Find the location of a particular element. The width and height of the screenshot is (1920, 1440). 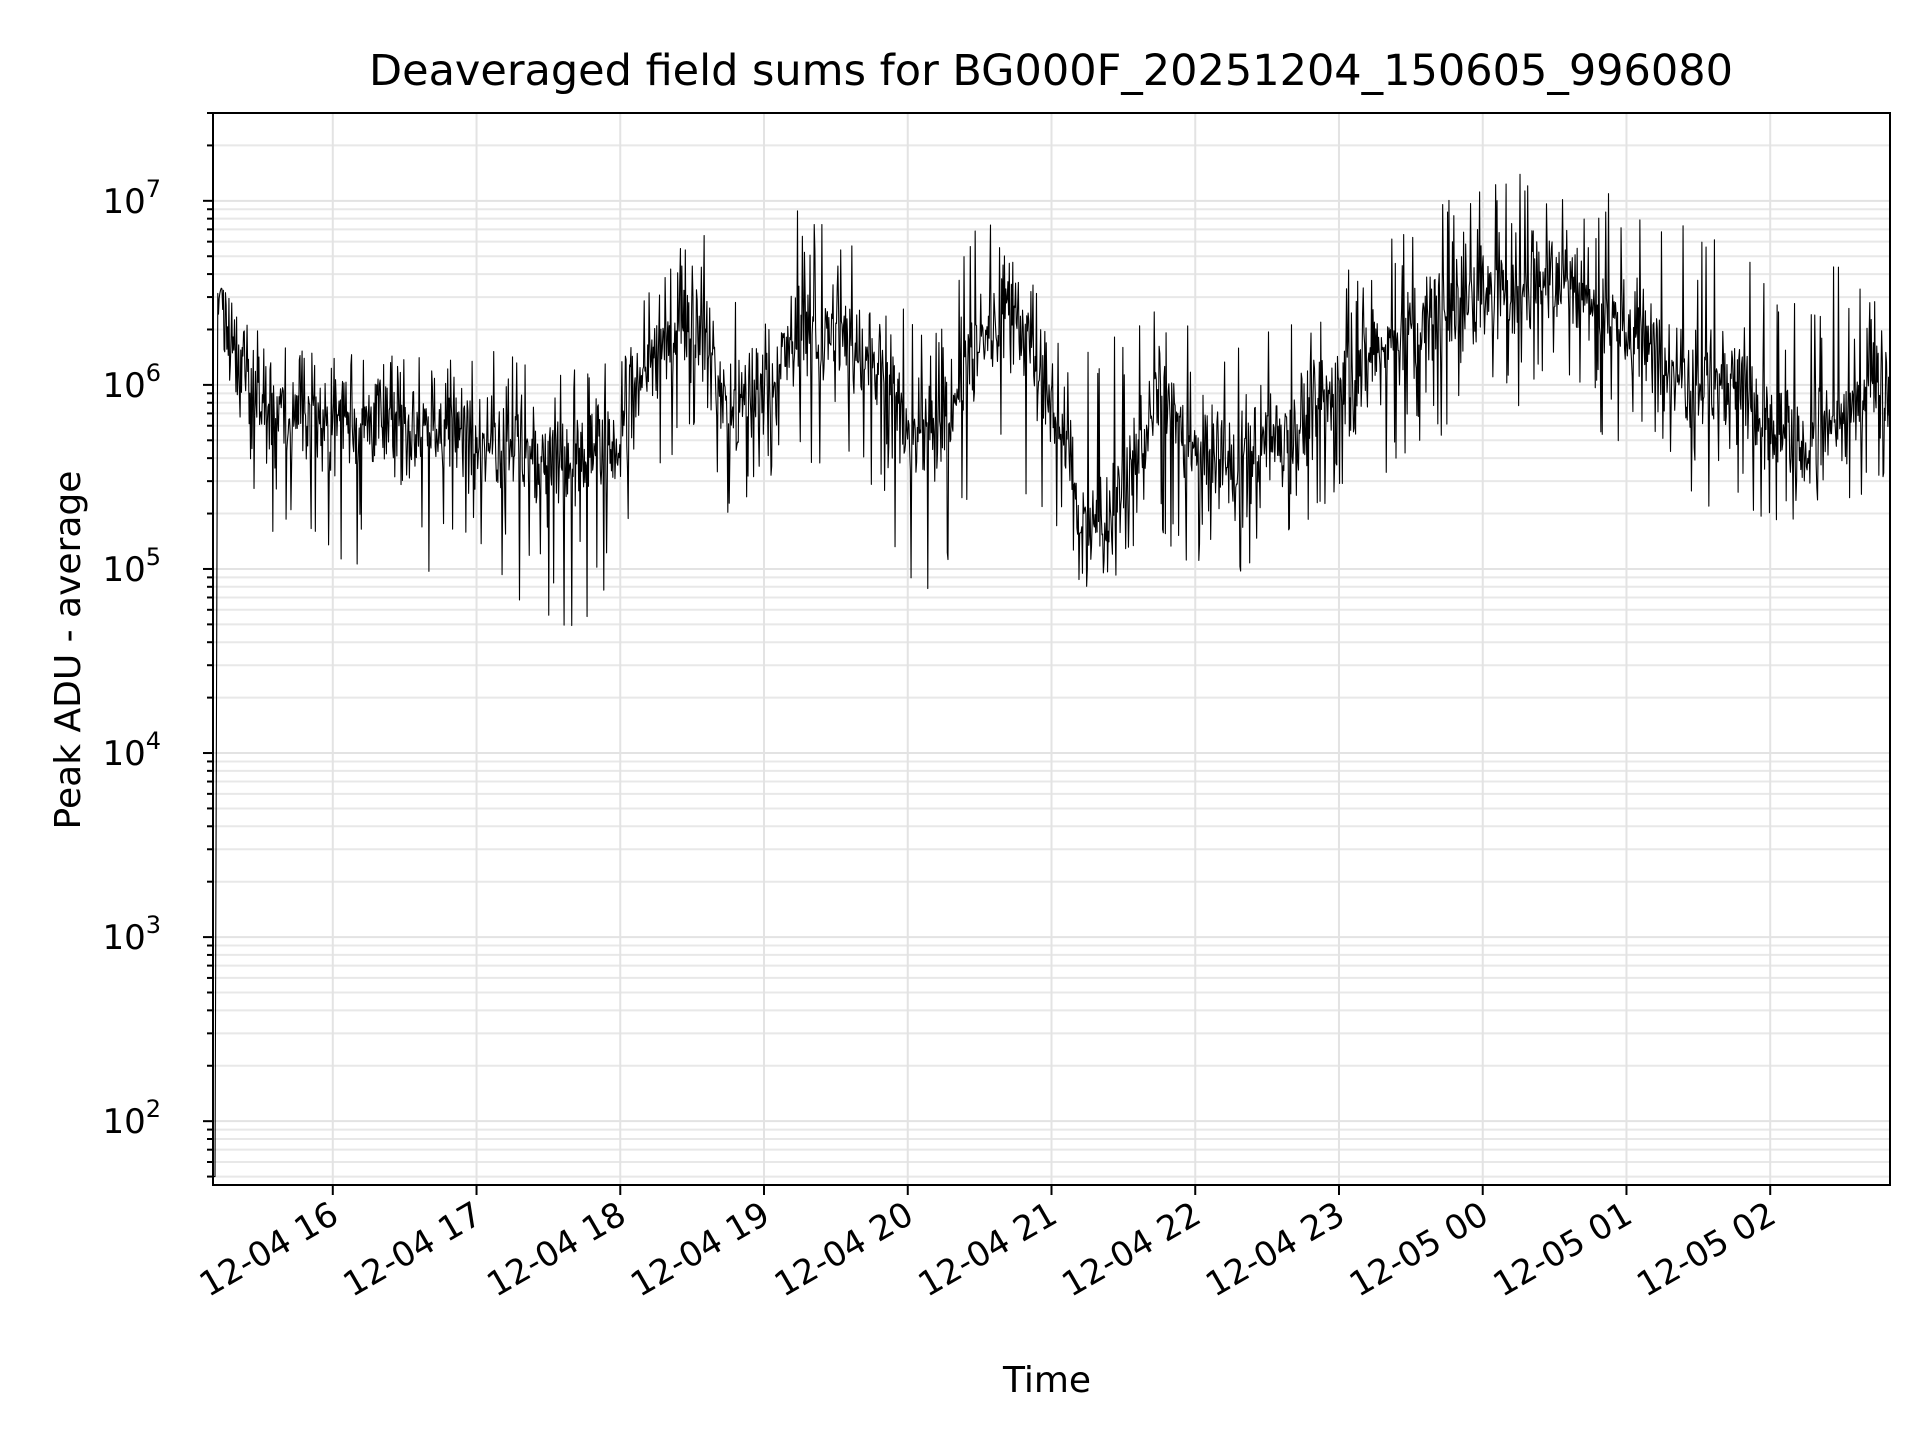

y-tick-label: 10² is located at coordinates (131, 1118).